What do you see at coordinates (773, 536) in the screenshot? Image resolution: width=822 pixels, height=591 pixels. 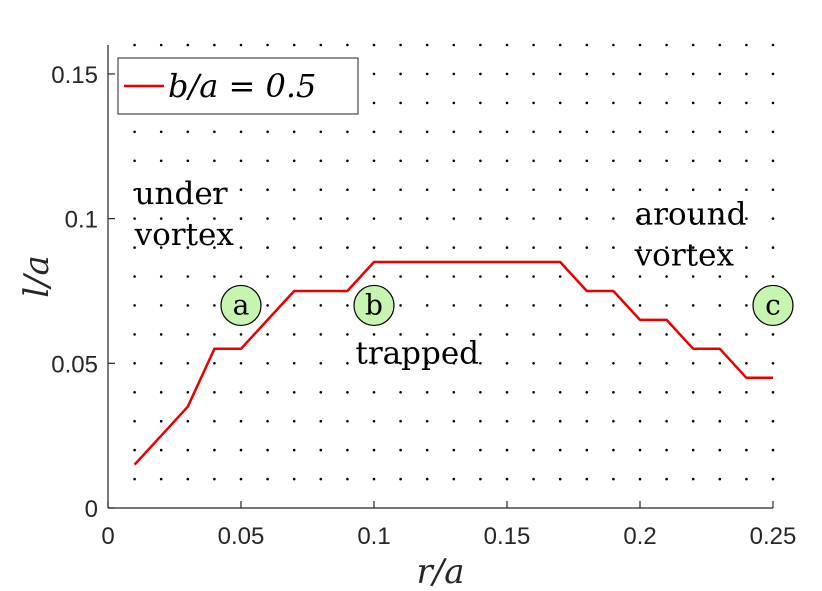 I see `x-tick-label: 0.25` at bounding box center [773, 536].